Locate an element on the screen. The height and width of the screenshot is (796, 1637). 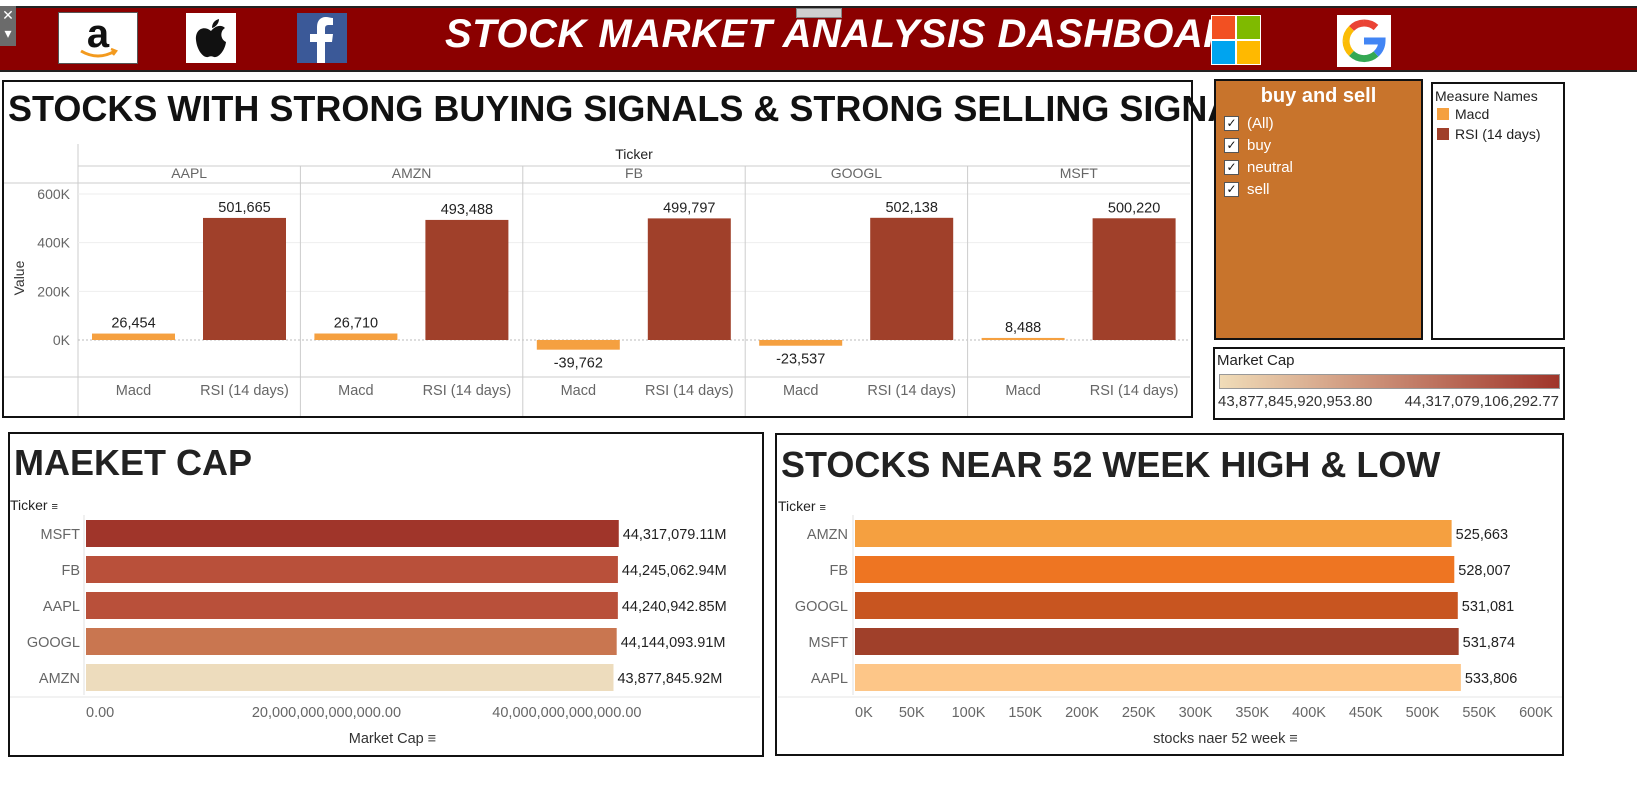
data-label: 502,138 is located at coordinates (911, 208).